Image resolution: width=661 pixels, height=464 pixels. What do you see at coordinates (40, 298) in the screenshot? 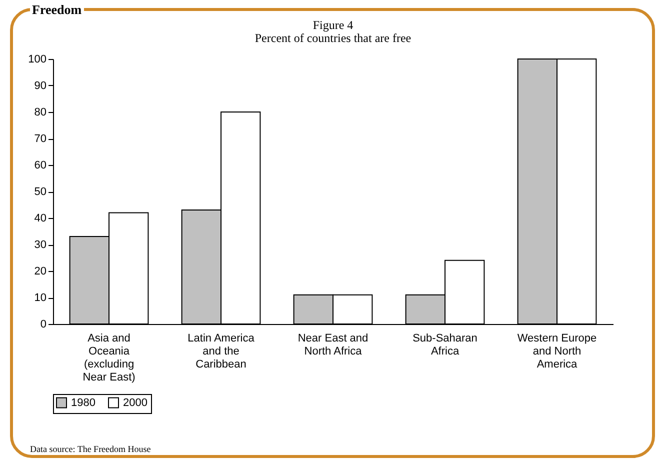
I see `y-tick-label: 10` at bounding box center [40, 298].